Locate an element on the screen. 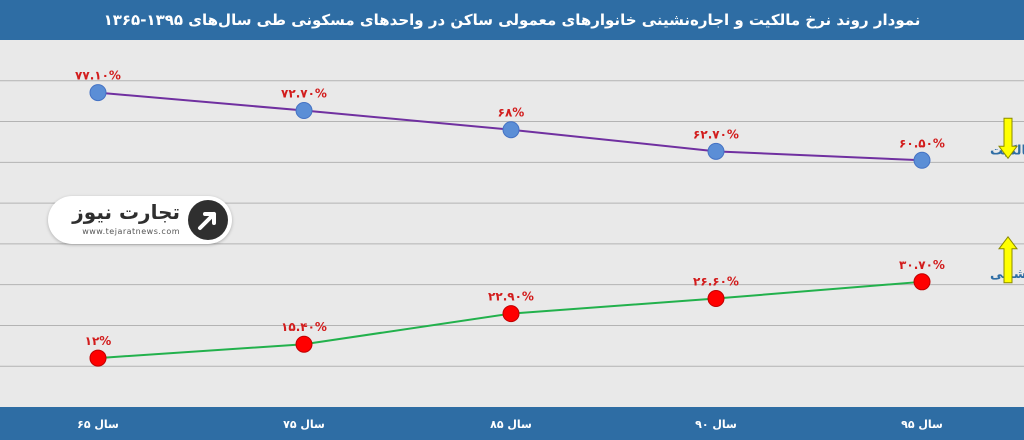 This screenshot has height=440, width=1024. x-tick-labels: سال ۶۵ سال ۷۵ سال ۸۵ سال ۹۰ سال ۹۵ is located at coordinates (510, 424).